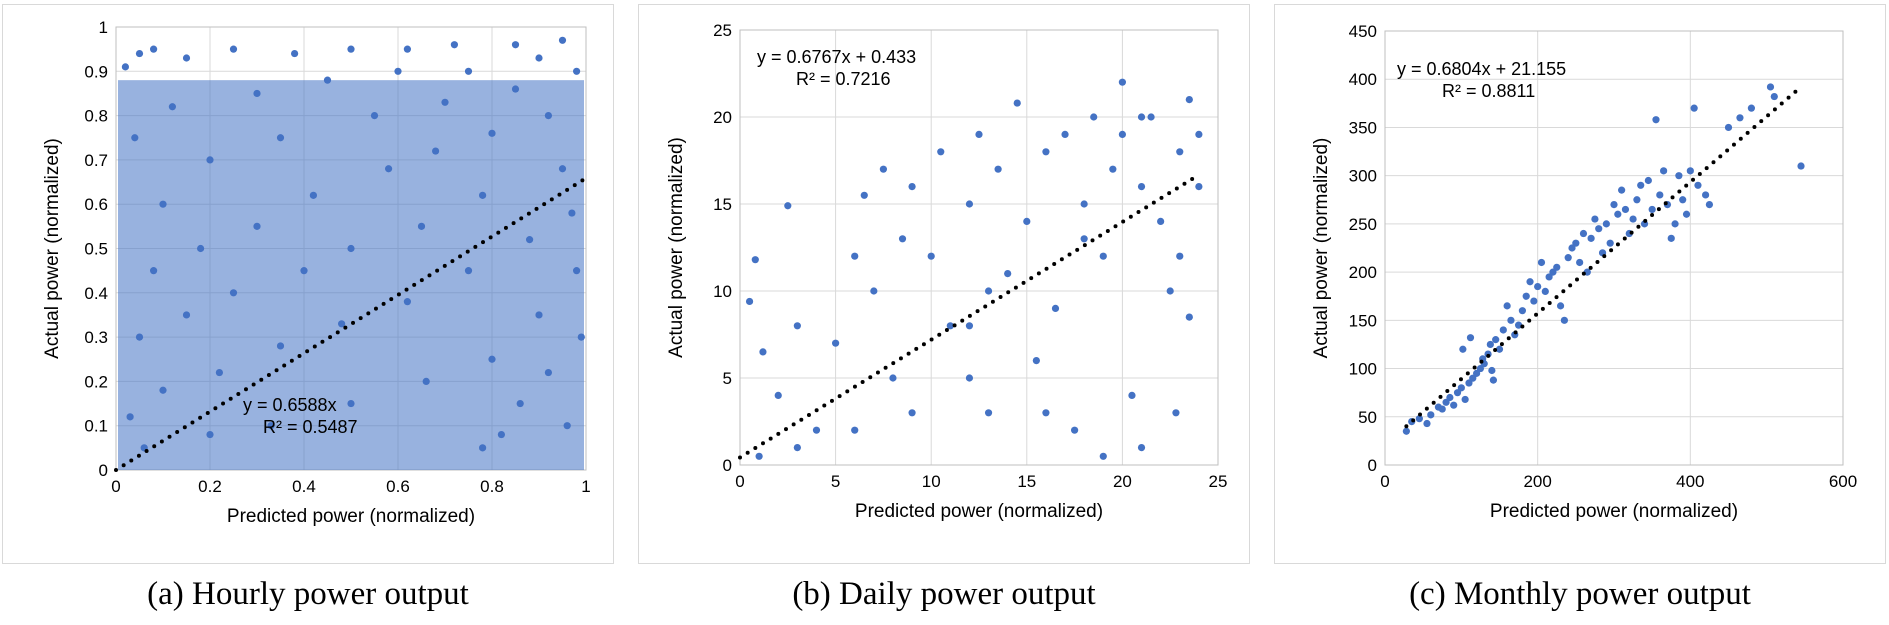 Image resolution: width=1889 pixels, height=625 pixels. Describe the element at coordinates (290, 405) in the screenshot. I see `trendline-equation: y = 0.6588x` at that location.